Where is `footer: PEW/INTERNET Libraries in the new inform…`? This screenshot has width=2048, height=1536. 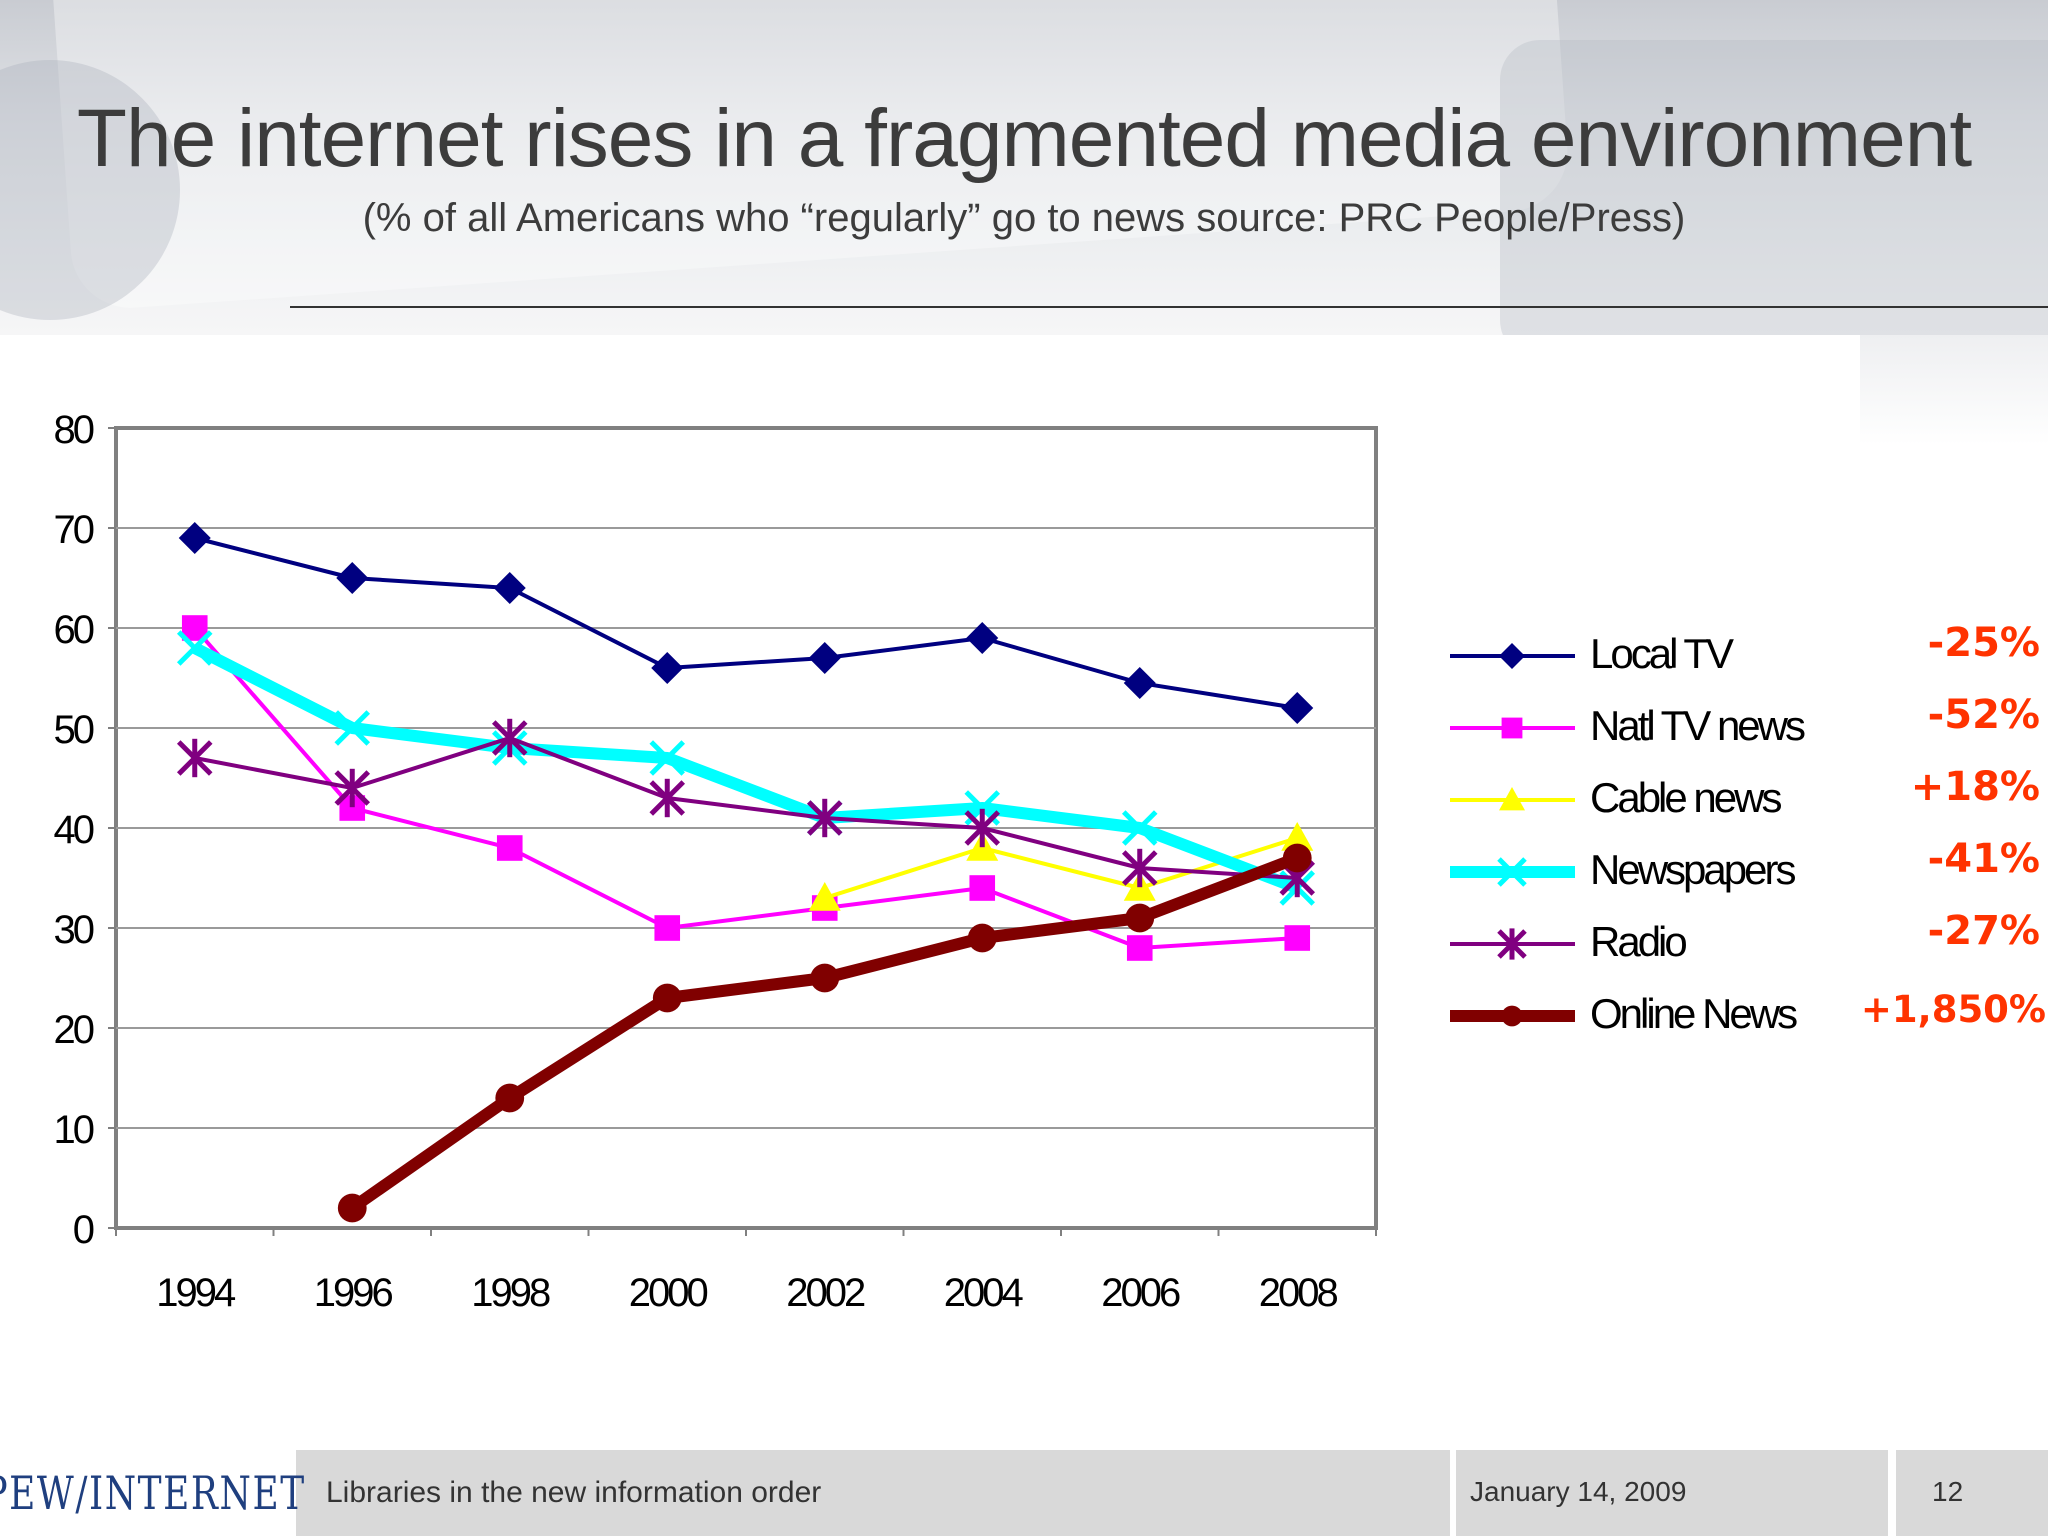
footer: PEW/INTERNET Libraries in the new inform… is located at coordinates (1024, 1493).